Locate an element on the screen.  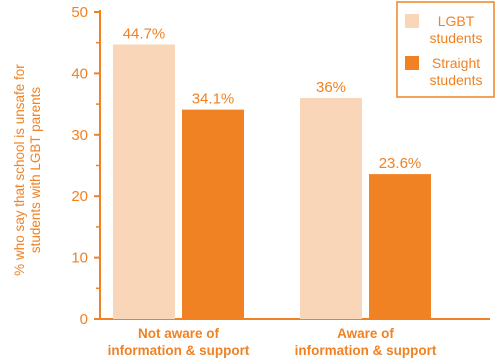
y-tick-label: 30 is located at coordinates (79, 135).